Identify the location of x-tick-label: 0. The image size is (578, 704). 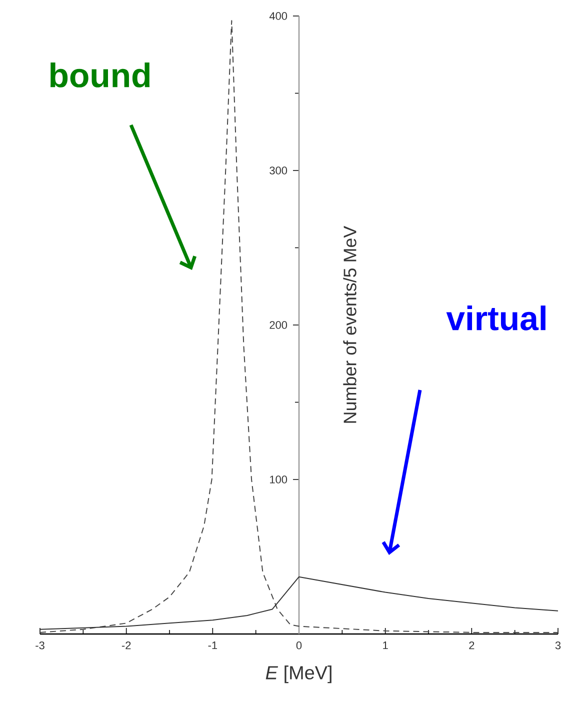
(299, 646).